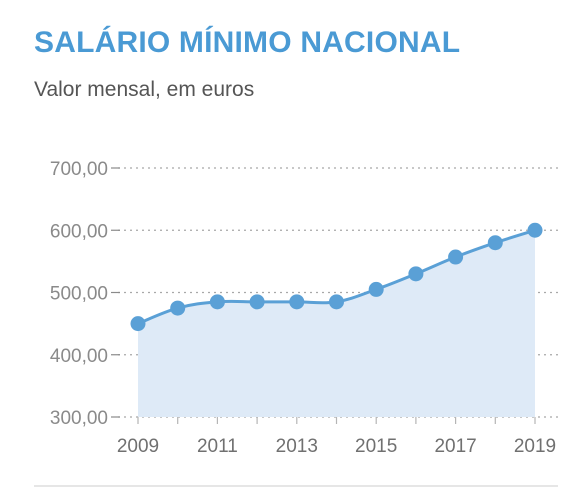  What do you see at coordinates (144, 89) in the screenshot?
I see `chart-subtitle: Valor mensal, em euros` at bounding box center [144, 89].